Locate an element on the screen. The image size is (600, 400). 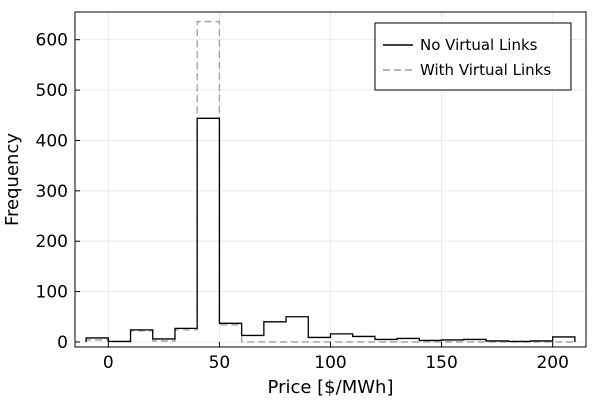
y-tick-label: 600 is located at coordinates (52, 41).